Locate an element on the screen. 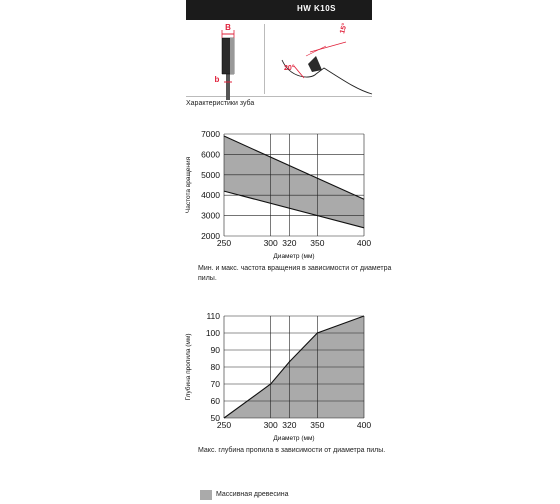 Image resolution: width=560 pixels, height=504 pixels. teeth-diagram is located at coordinates (279, 58).